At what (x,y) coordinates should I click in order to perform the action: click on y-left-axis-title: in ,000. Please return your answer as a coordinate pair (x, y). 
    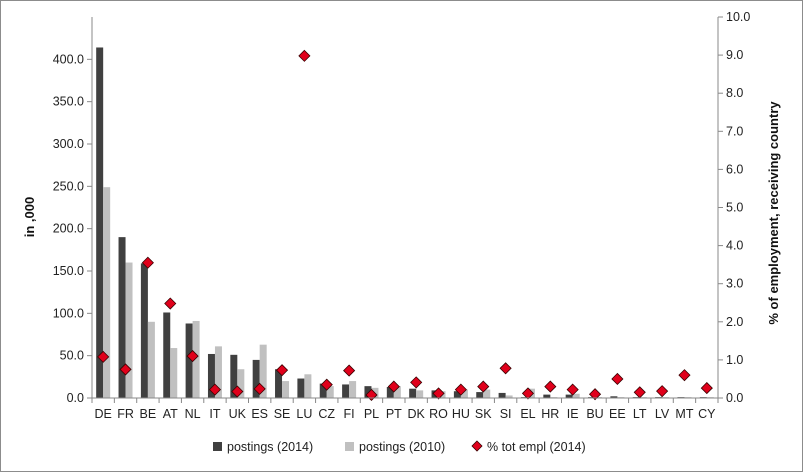
    Looking at the image, I should click on (29, 217).